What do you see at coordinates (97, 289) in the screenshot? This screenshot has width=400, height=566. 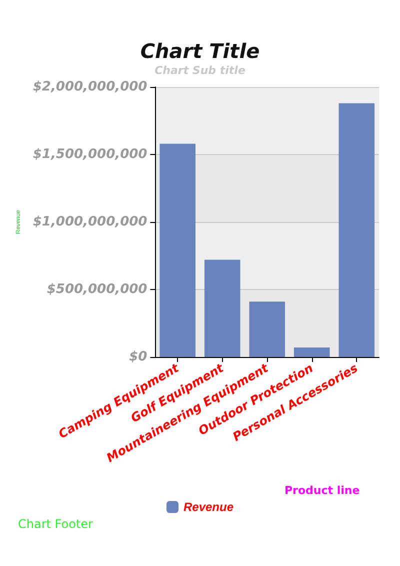 I see `y-tick-label: $500,000,000` at bounding box center [97, 289].